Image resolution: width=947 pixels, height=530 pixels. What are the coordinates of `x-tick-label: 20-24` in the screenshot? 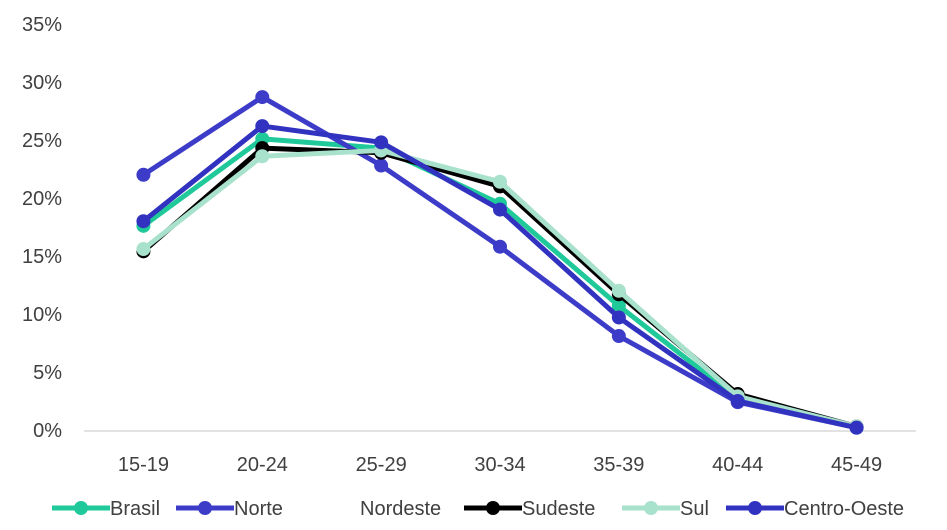 It's located at (262, 465).